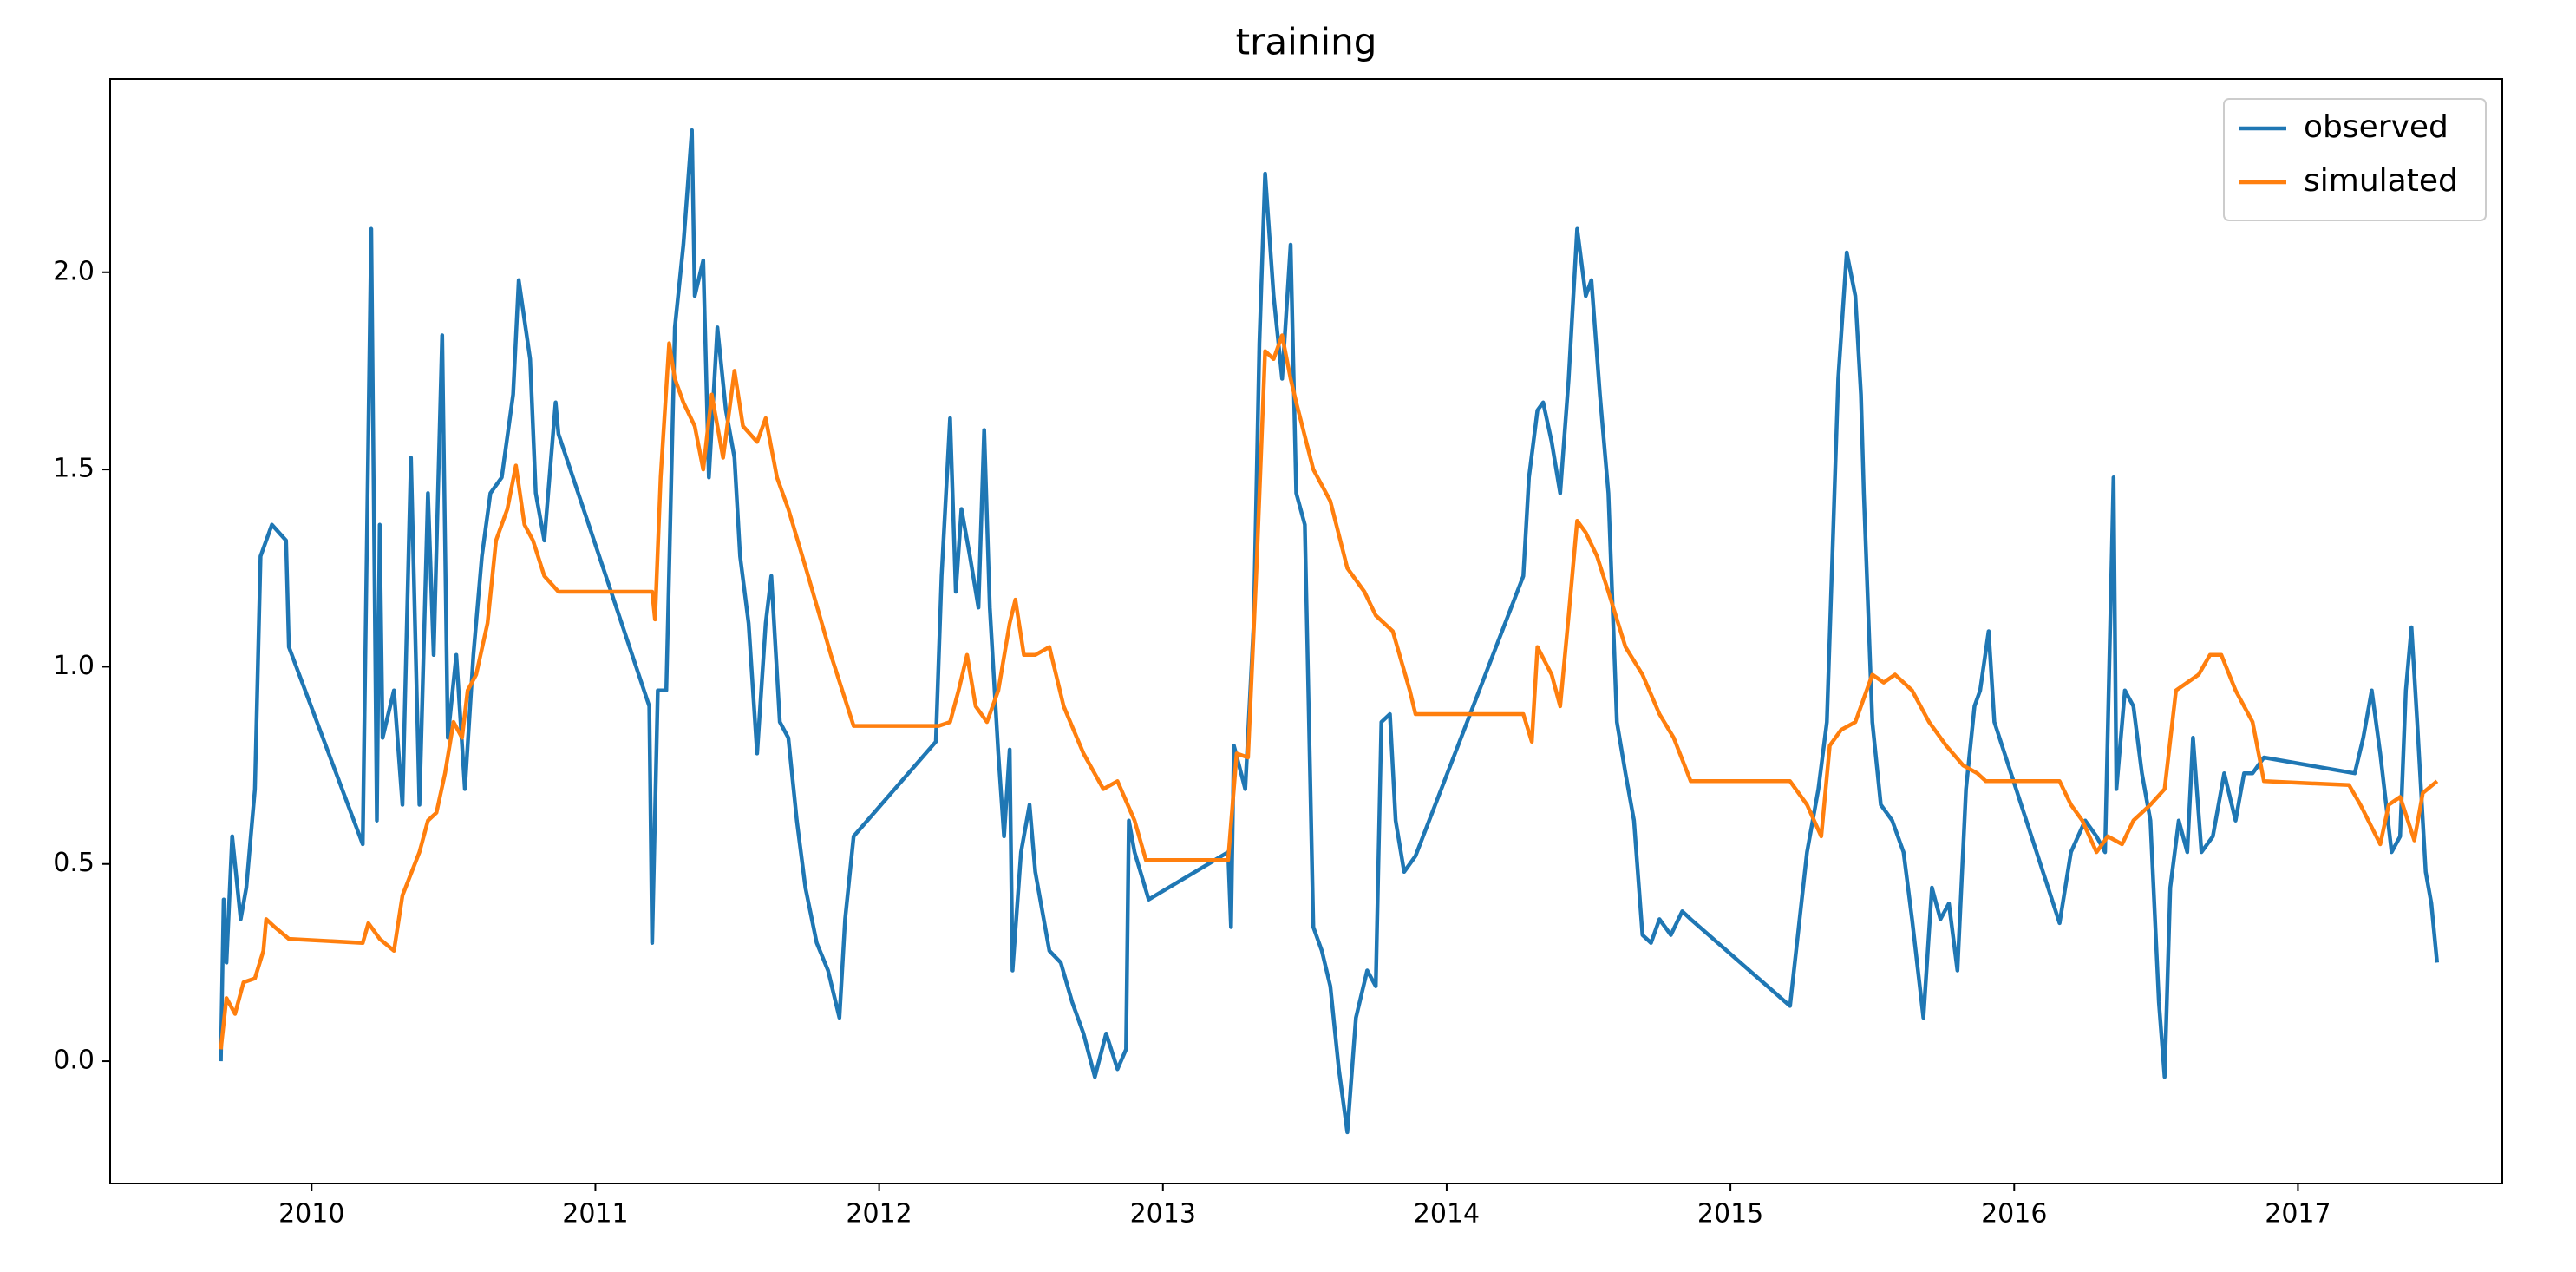 Image resolution: width=2576 pixels, height=1272 pixels. I want to click on x-tick-label: 2015, so click(1730, 1214).